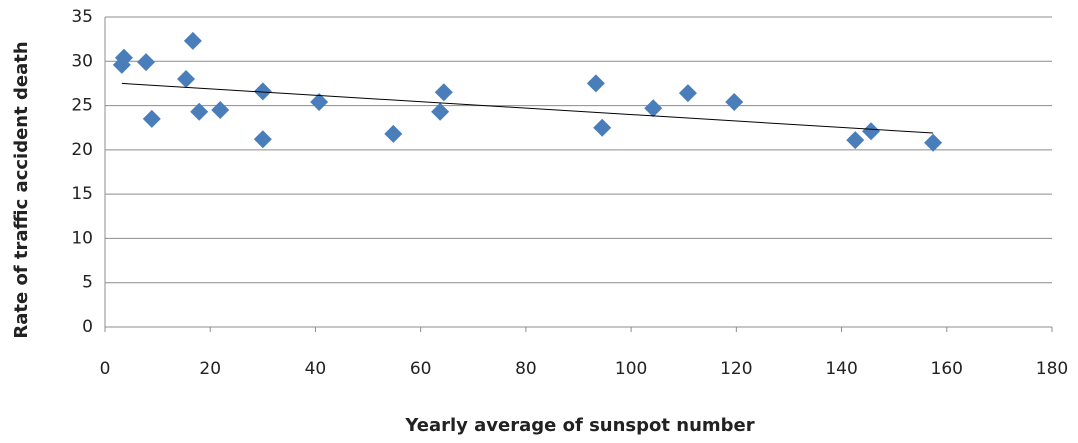  Describe the element at coordinates (316, 369) in the screenshot. I see `x-tick-label: 40` at that location.